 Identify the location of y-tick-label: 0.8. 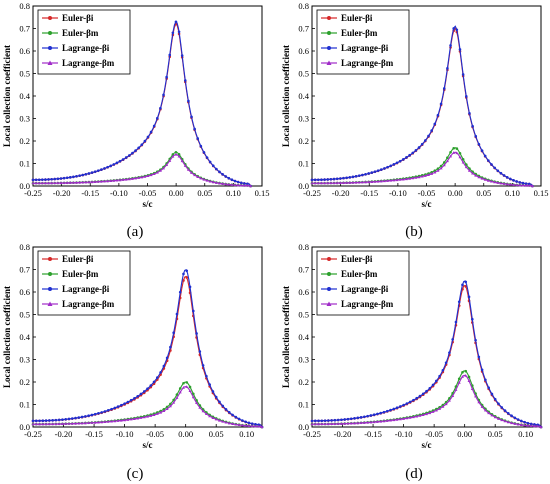
(24, 247).